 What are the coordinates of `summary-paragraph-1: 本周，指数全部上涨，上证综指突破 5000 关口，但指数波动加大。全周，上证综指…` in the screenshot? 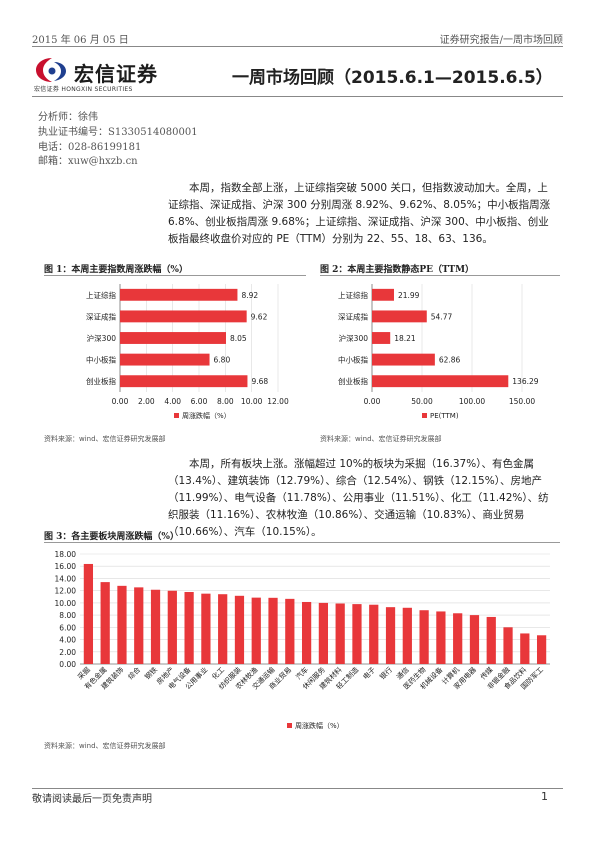 It's located at (360, 214).